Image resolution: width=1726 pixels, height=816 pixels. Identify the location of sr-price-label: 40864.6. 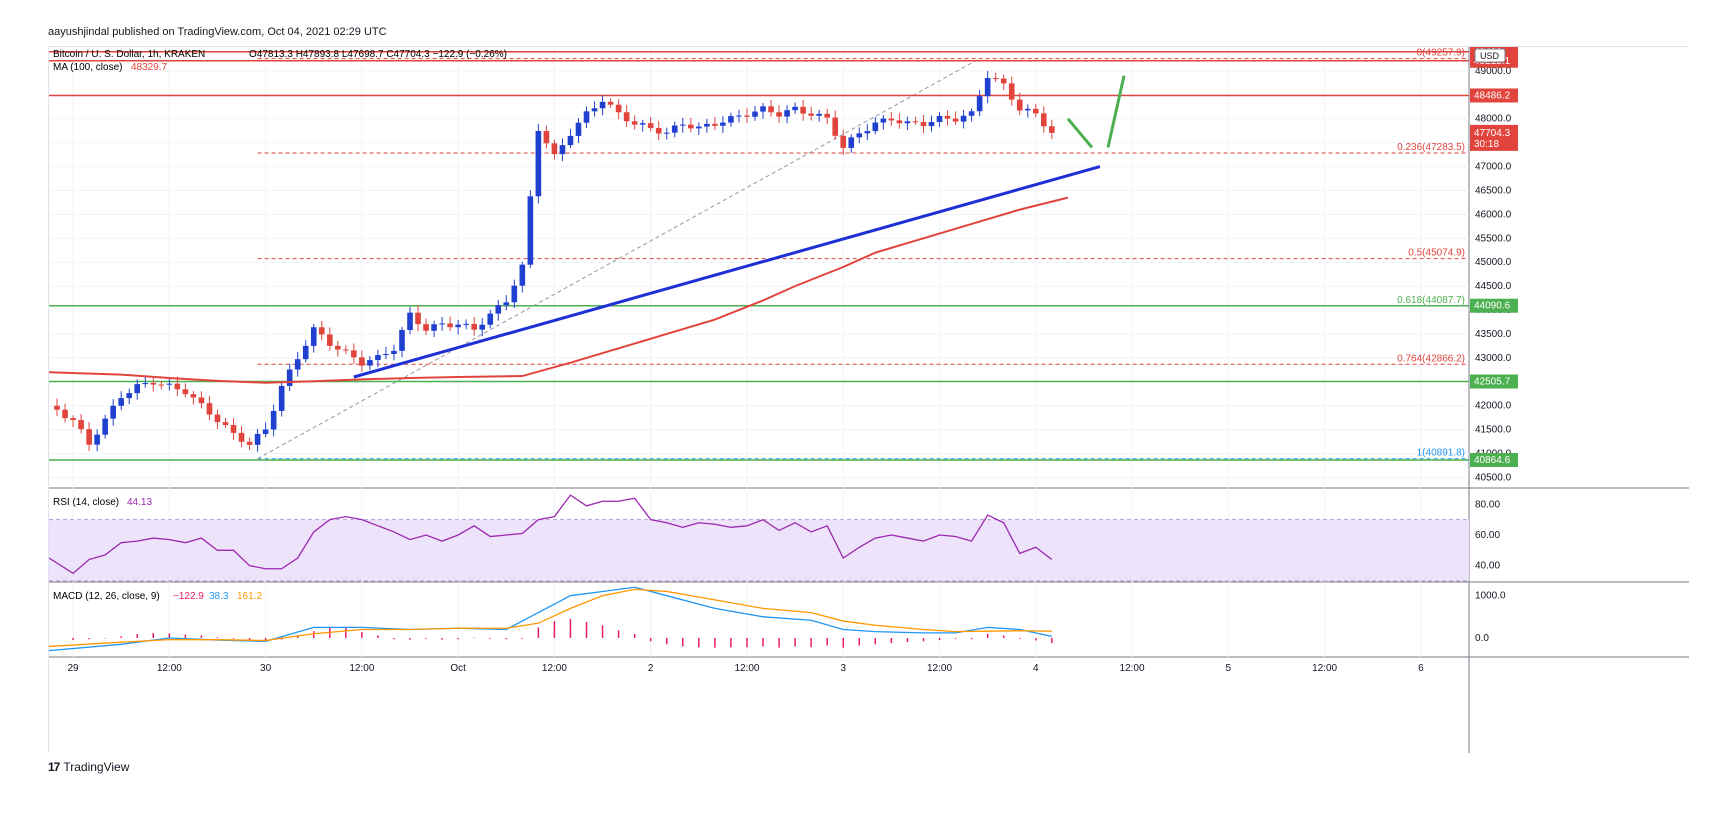
(1492, 460).